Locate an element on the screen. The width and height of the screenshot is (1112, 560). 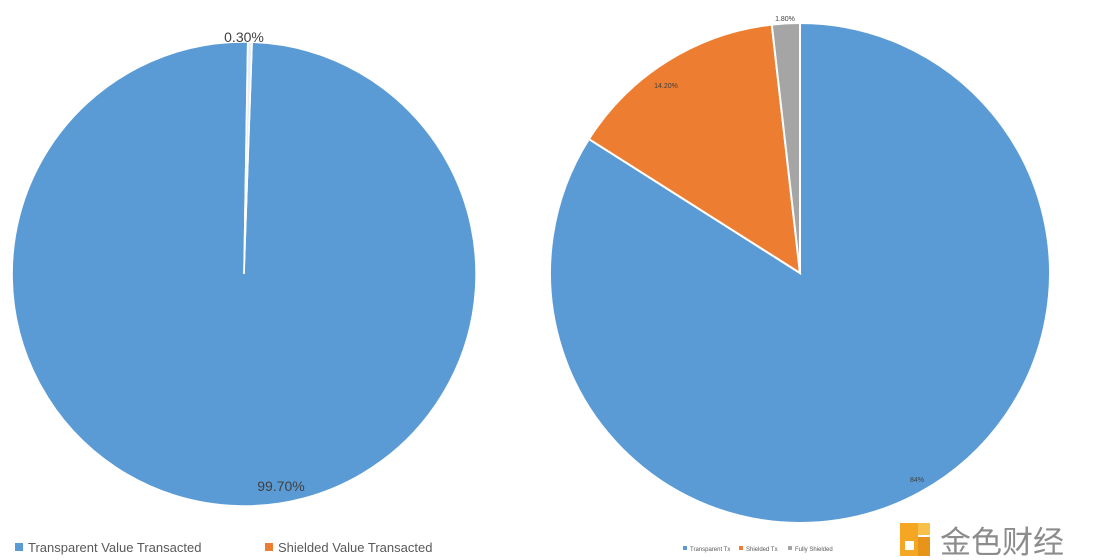
legend-swatch-transparent-tx is located at coordinates (685, 548).